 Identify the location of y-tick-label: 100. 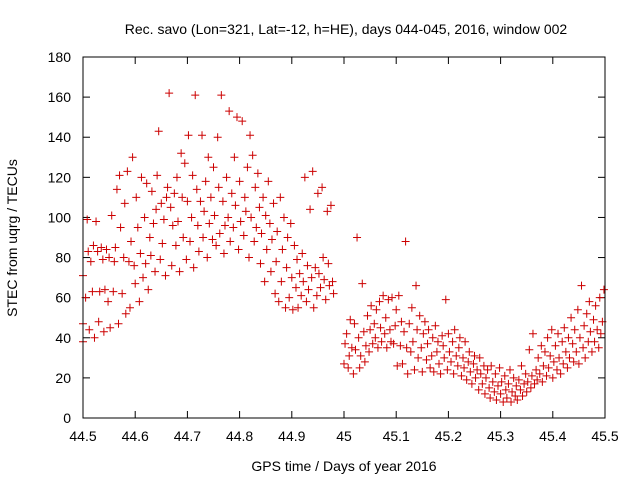
(60, 217).